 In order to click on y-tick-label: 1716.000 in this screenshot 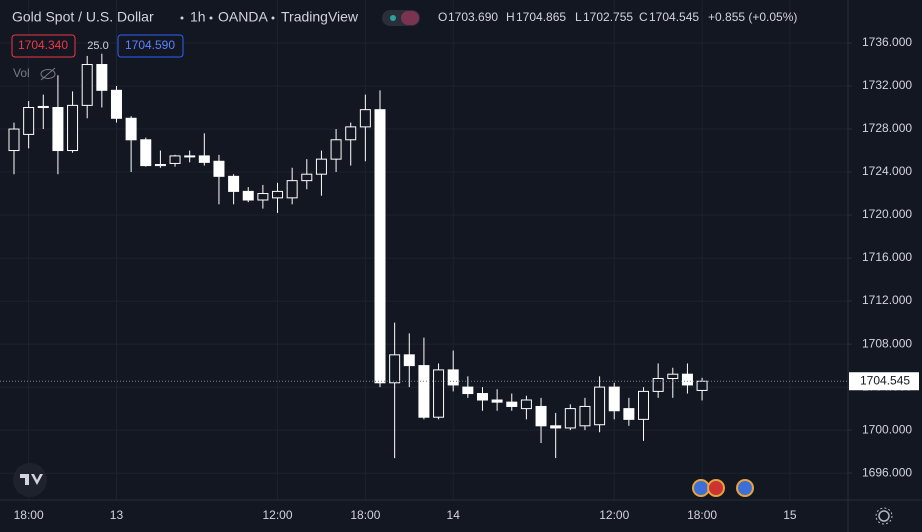, I will do `click(887, 257)`.